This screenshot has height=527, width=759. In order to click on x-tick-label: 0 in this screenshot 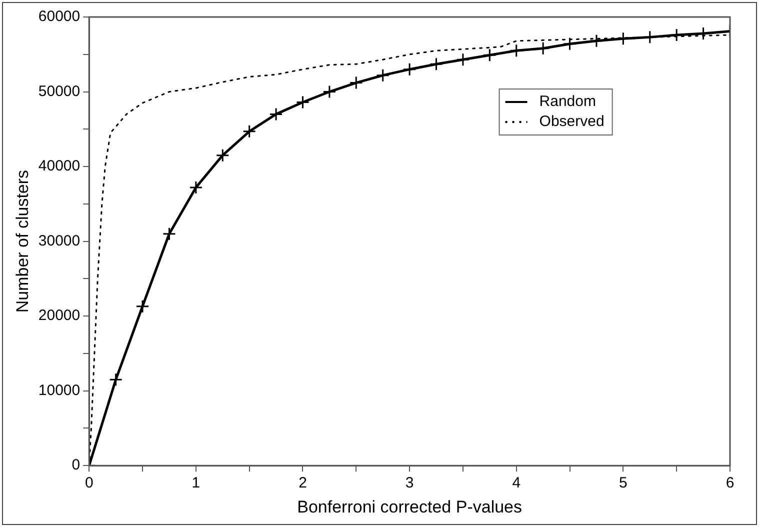, I will do `click(89, 483)`.